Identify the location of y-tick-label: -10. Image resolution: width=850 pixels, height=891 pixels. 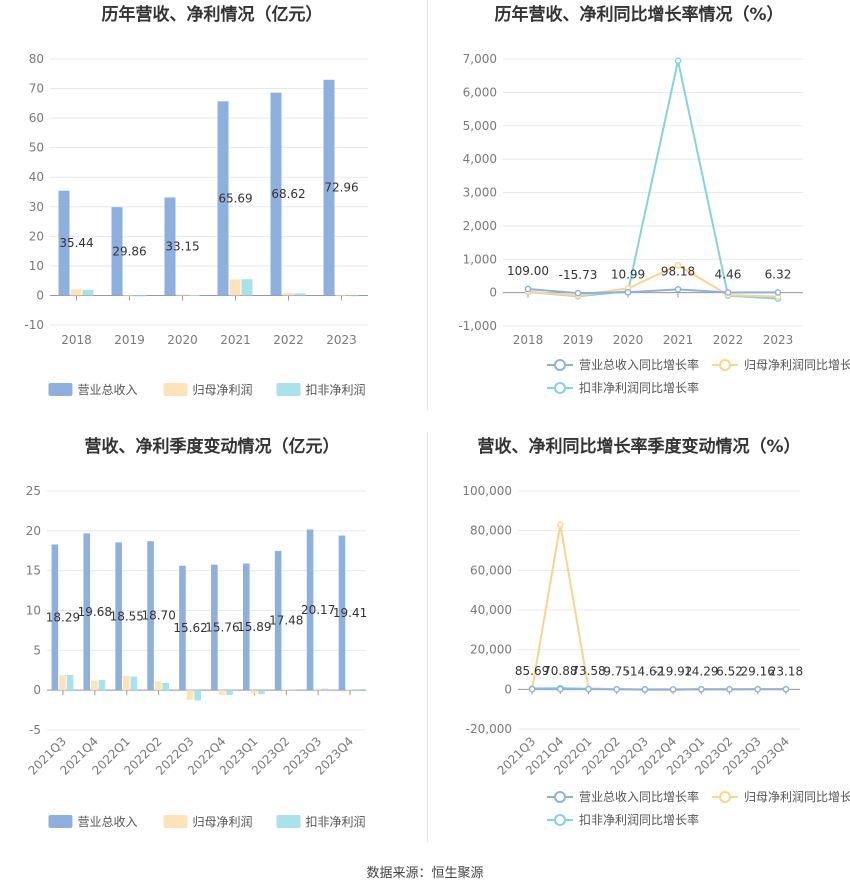
(34, 325).